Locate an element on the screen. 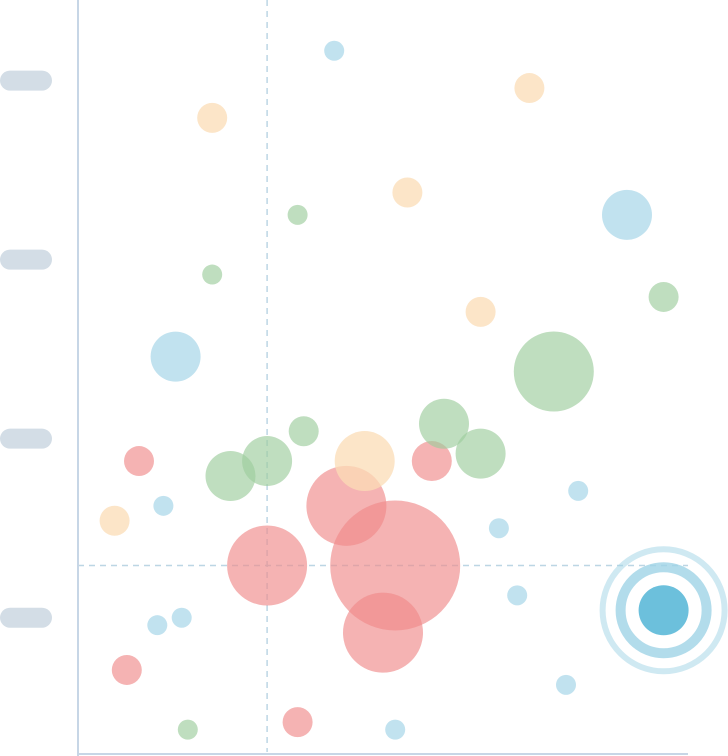  highlight-ring-outer is located at coordinates (663, 610).